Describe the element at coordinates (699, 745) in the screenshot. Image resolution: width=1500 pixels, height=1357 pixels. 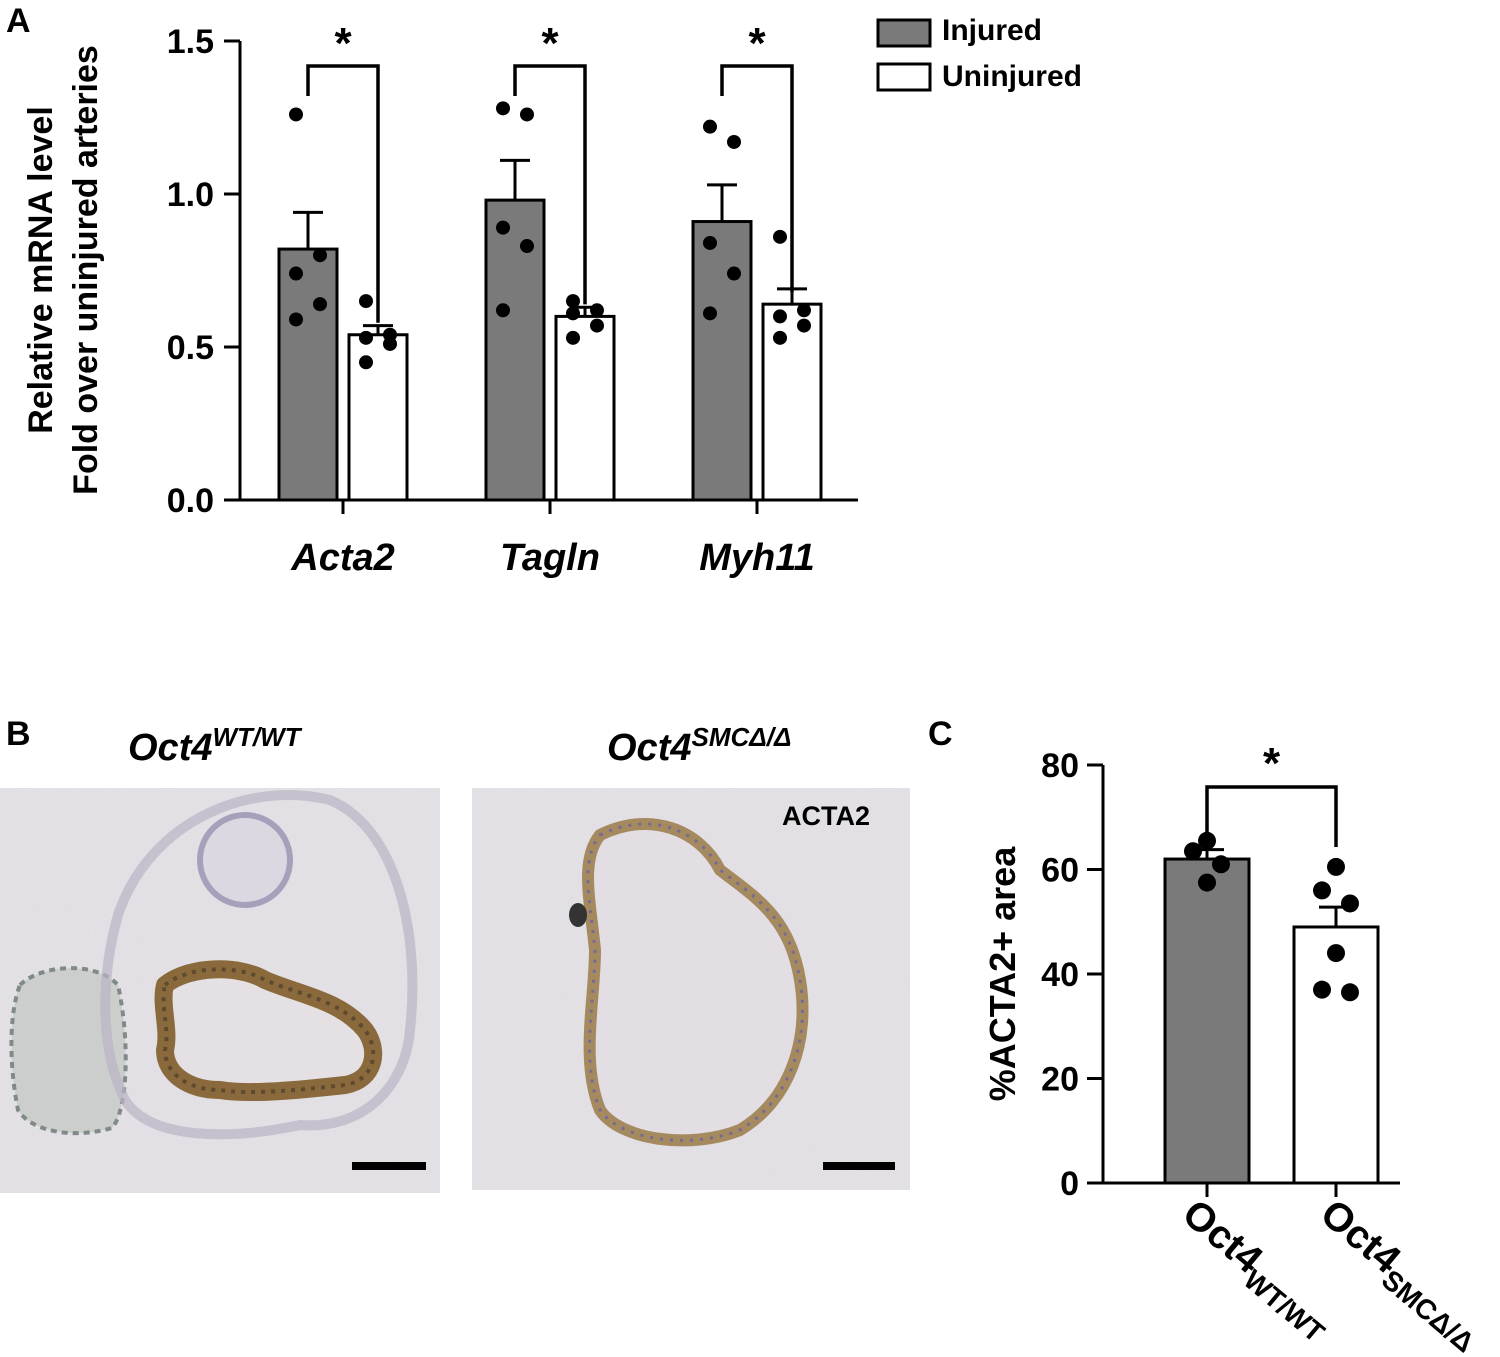
I see `micrograph-right-title: Oct4SMCΔ/Δ` at that location.